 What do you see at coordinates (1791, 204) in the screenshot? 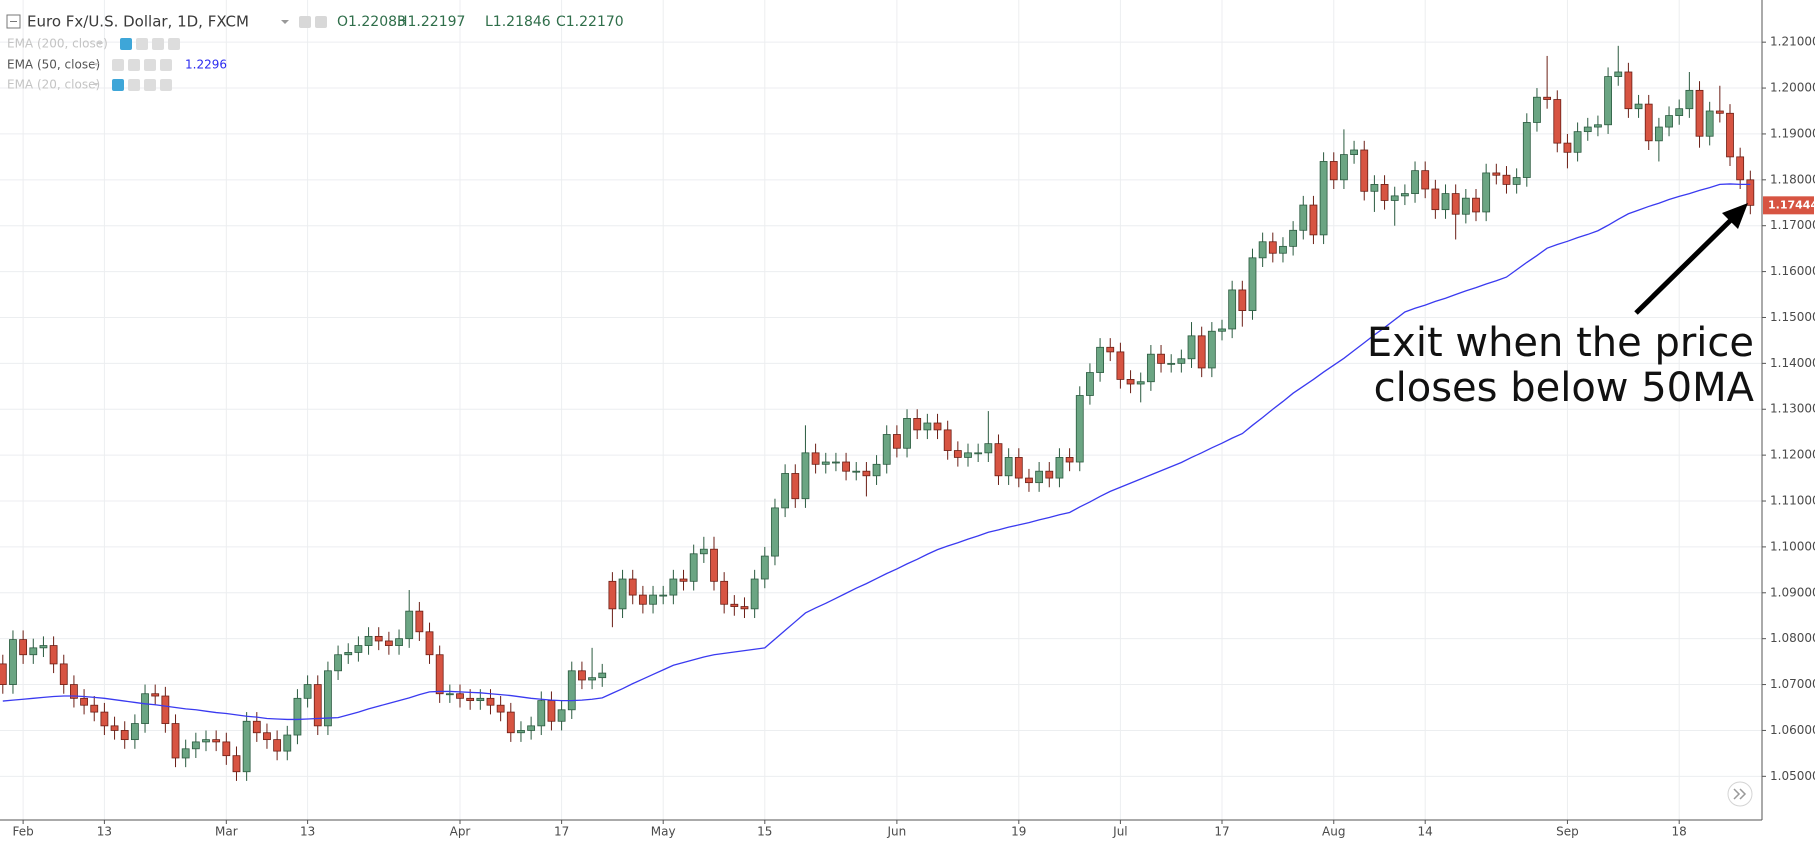
I see `last-price-label: 1.17444` at bounding box center [1791, 204].